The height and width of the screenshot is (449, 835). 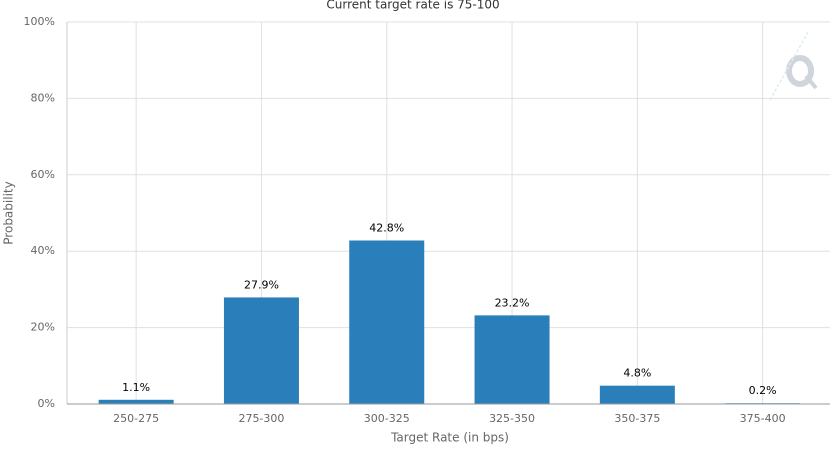 I want to click on data-label: 4.8%, so click(x=637, y=373).